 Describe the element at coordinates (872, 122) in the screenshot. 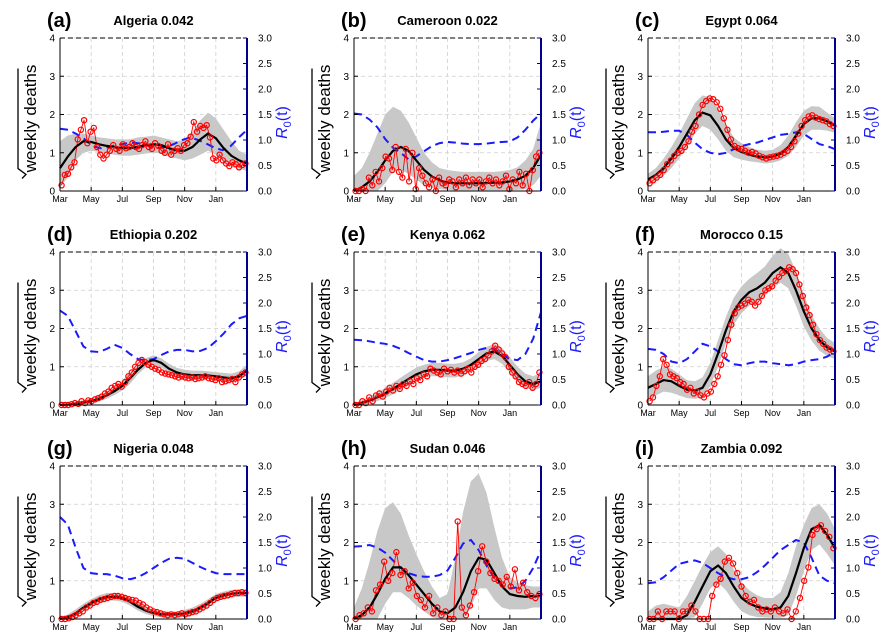

I see `y2-axis-label: R0(t)` at that location.